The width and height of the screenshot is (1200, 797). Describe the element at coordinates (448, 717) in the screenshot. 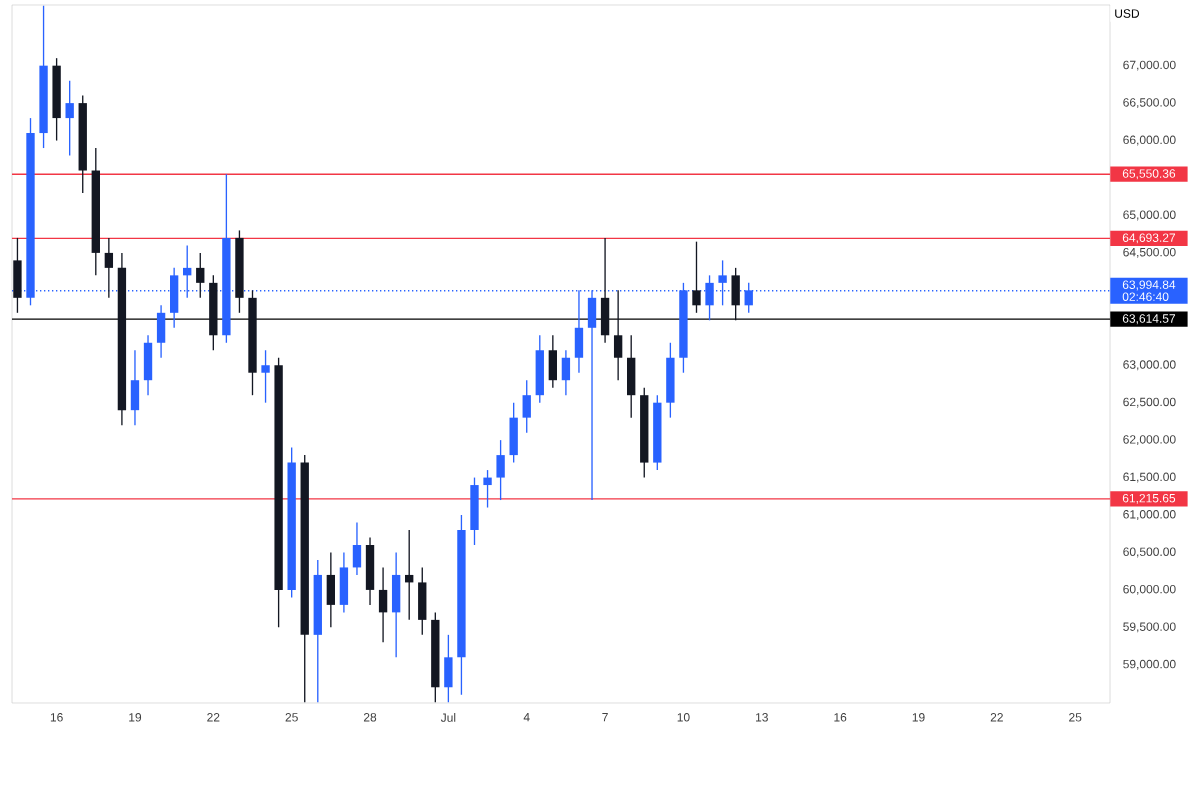

I see `x-tick-label: Jul` at that location.